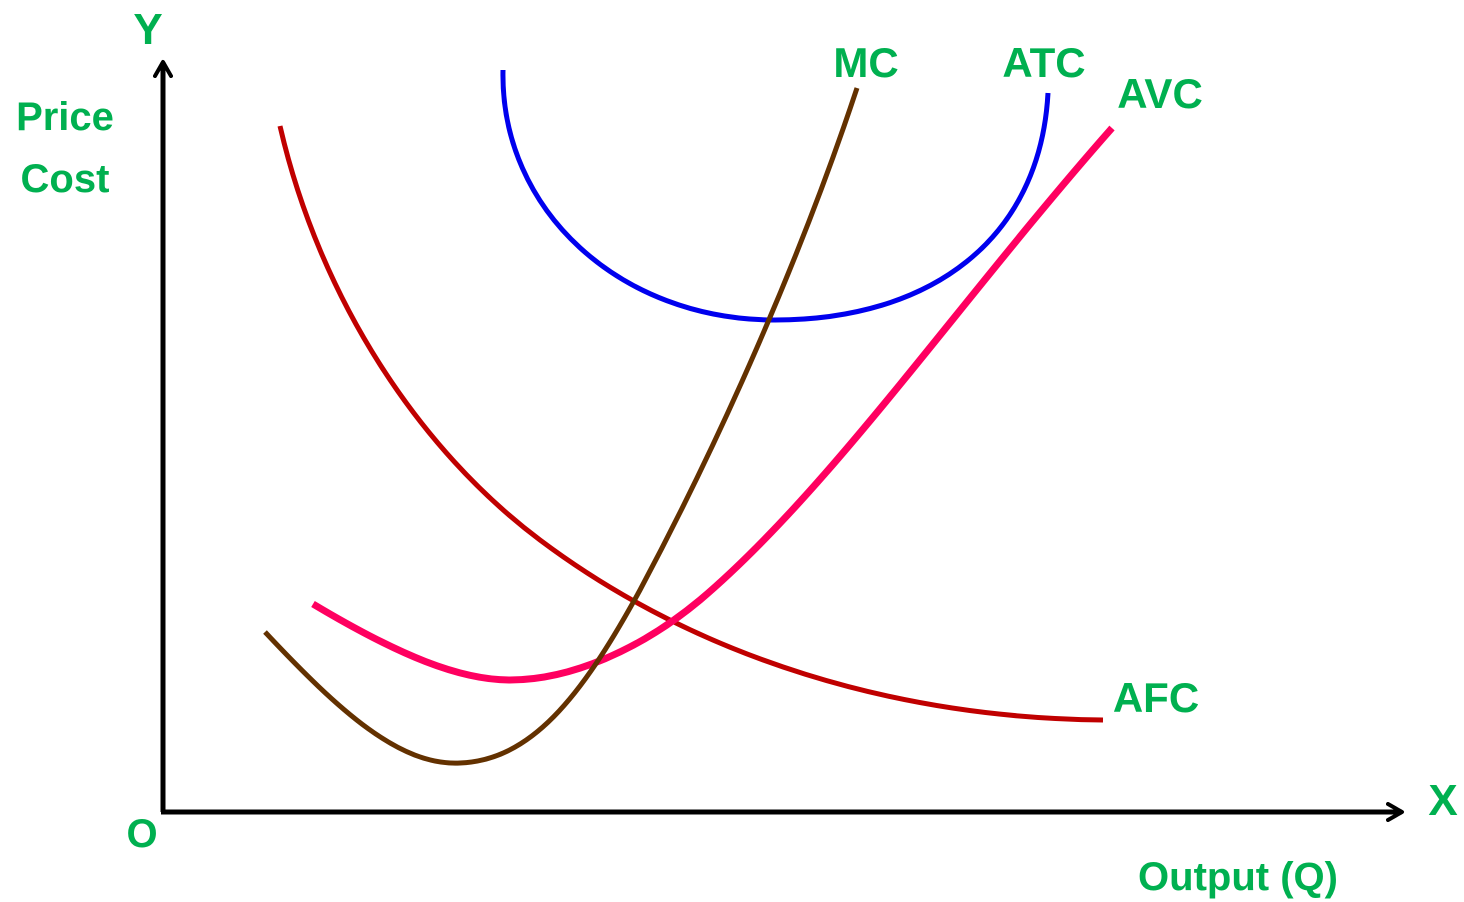 This screenshot has height=902, width=1464. I want to click on y-axis-label-line-2: Cost, so click(65, 179).